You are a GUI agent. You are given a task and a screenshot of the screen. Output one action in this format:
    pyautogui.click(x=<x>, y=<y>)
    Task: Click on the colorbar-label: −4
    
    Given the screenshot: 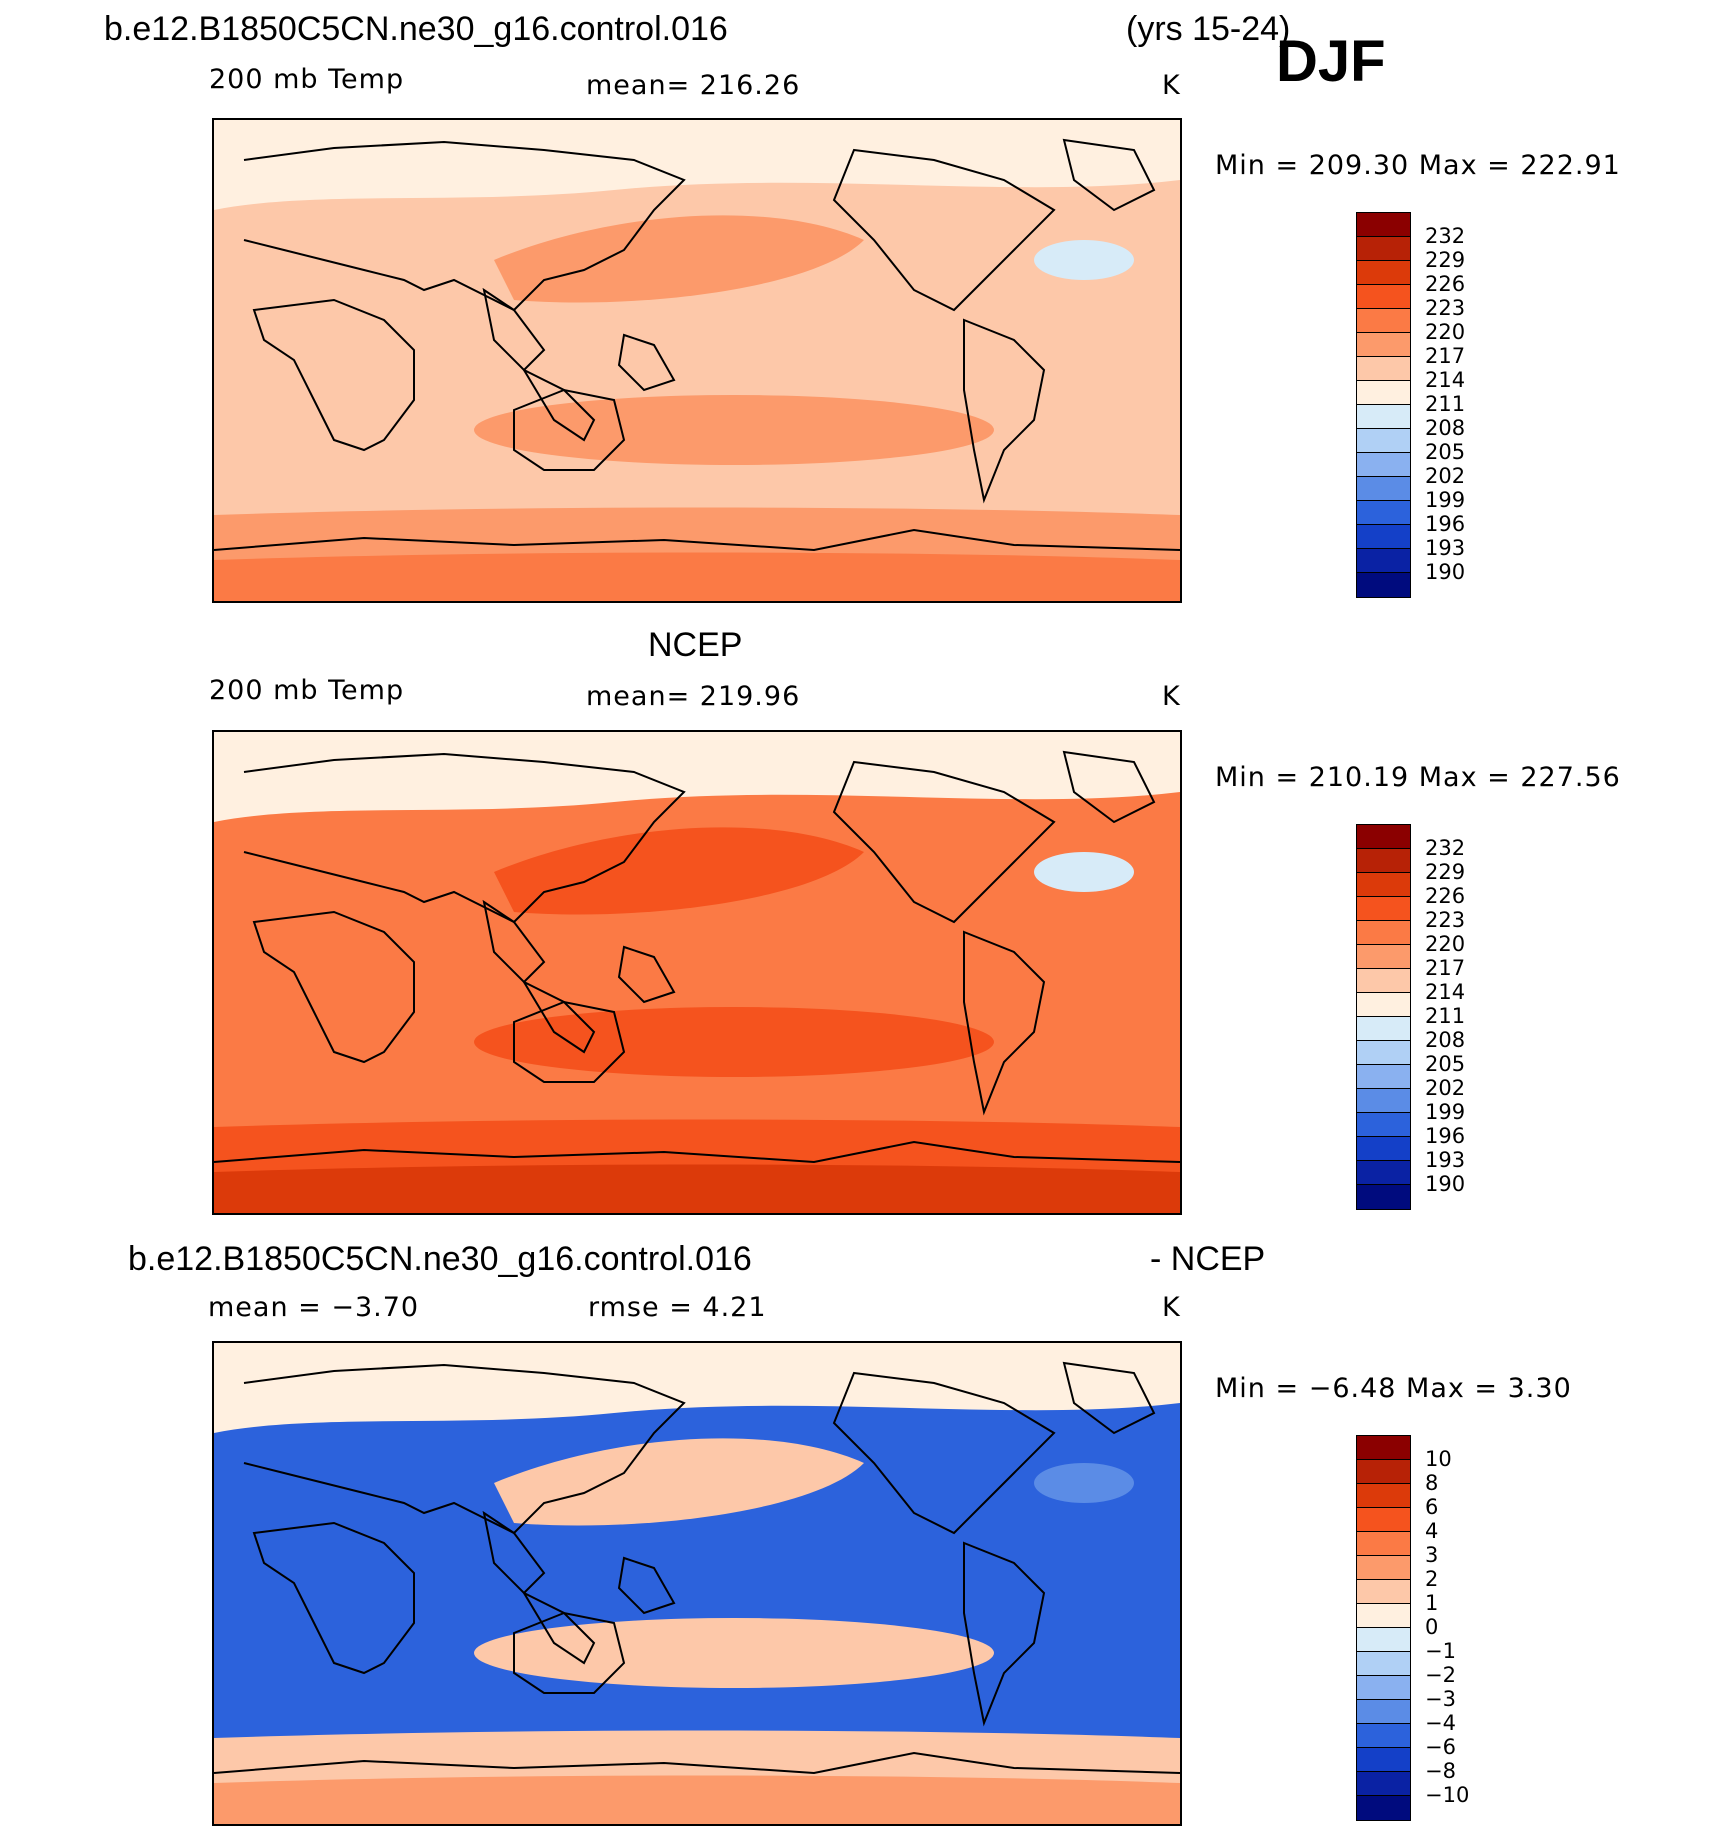 What is the action you would take?
    pyautogui.click(x=1440, y=1723)
    